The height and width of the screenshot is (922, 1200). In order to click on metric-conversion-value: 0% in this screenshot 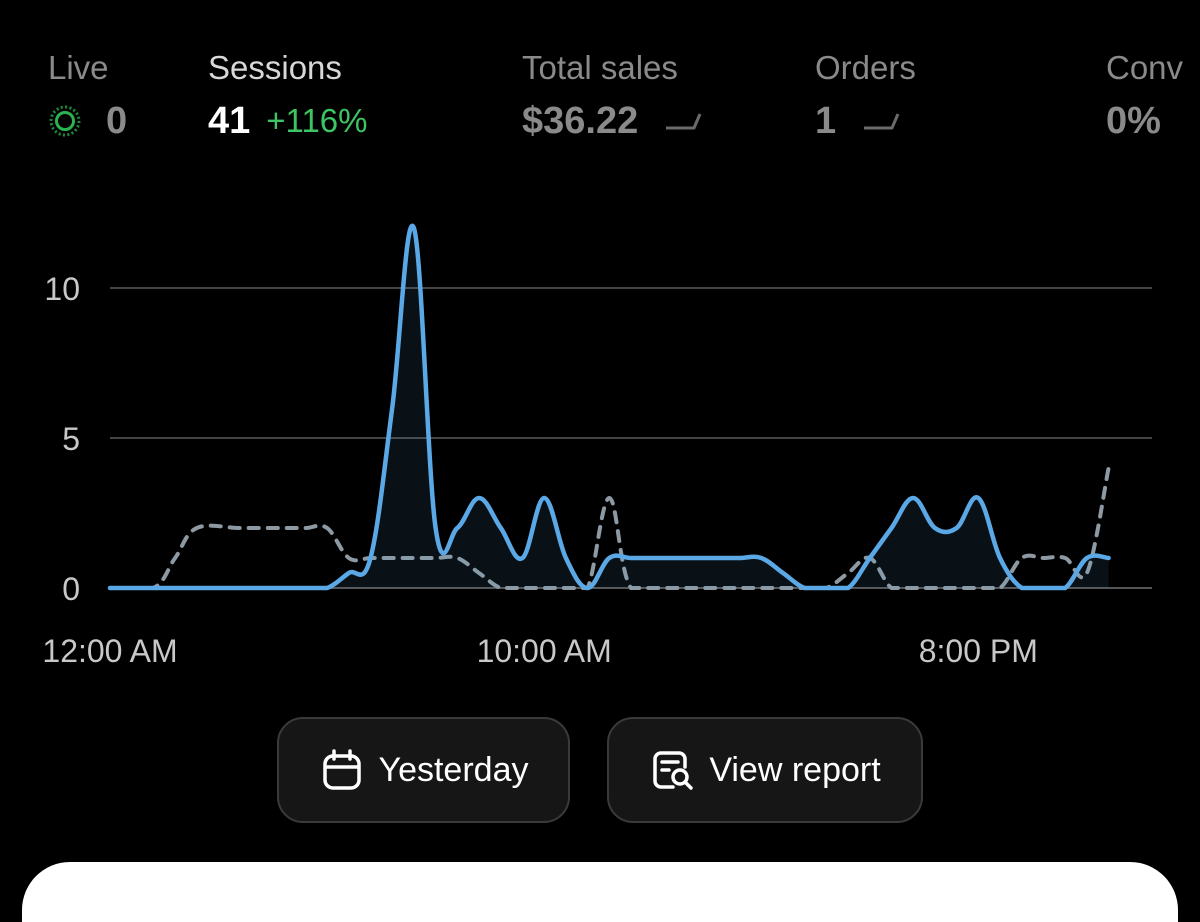, I will do `click(1133, 120)`.